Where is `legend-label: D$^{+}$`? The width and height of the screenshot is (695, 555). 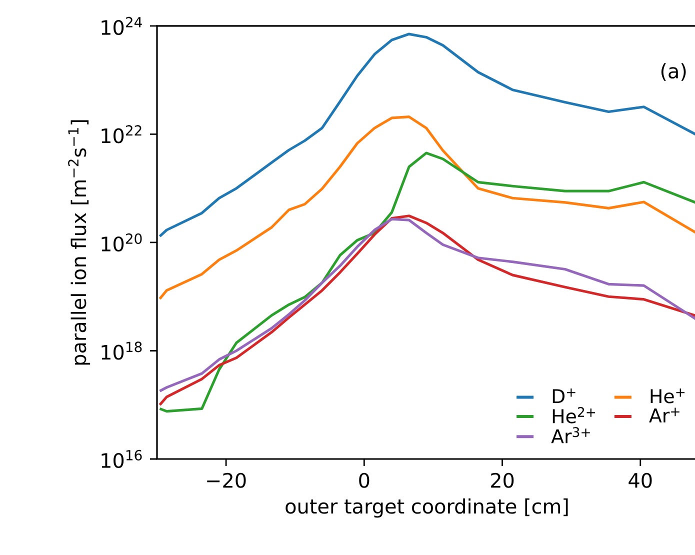 legend-label: D$^{+}$ is located at coordinates (564, 396).